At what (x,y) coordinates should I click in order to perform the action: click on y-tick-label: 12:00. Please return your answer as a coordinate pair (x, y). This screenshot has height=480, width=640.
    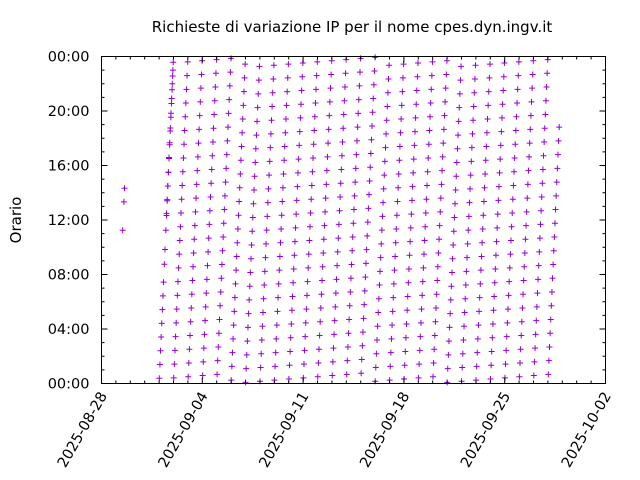
    Looking at the image, I should click on (69, 221).